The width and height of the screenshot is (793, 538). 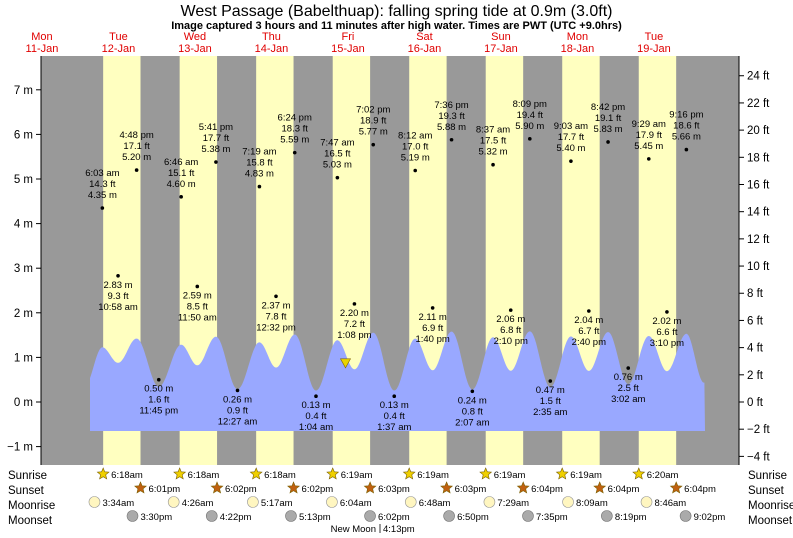 I want to click on tide-time-label: 8:37 am, so click(x=493, y=130).